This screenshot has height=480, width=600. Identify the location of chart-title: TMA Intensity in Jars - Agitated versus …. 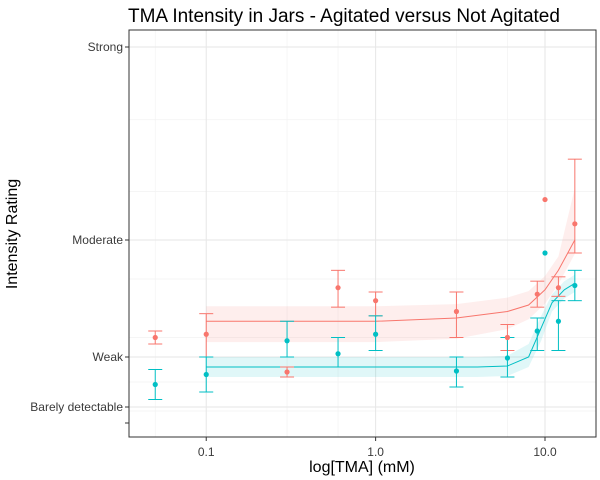
(344, 16).